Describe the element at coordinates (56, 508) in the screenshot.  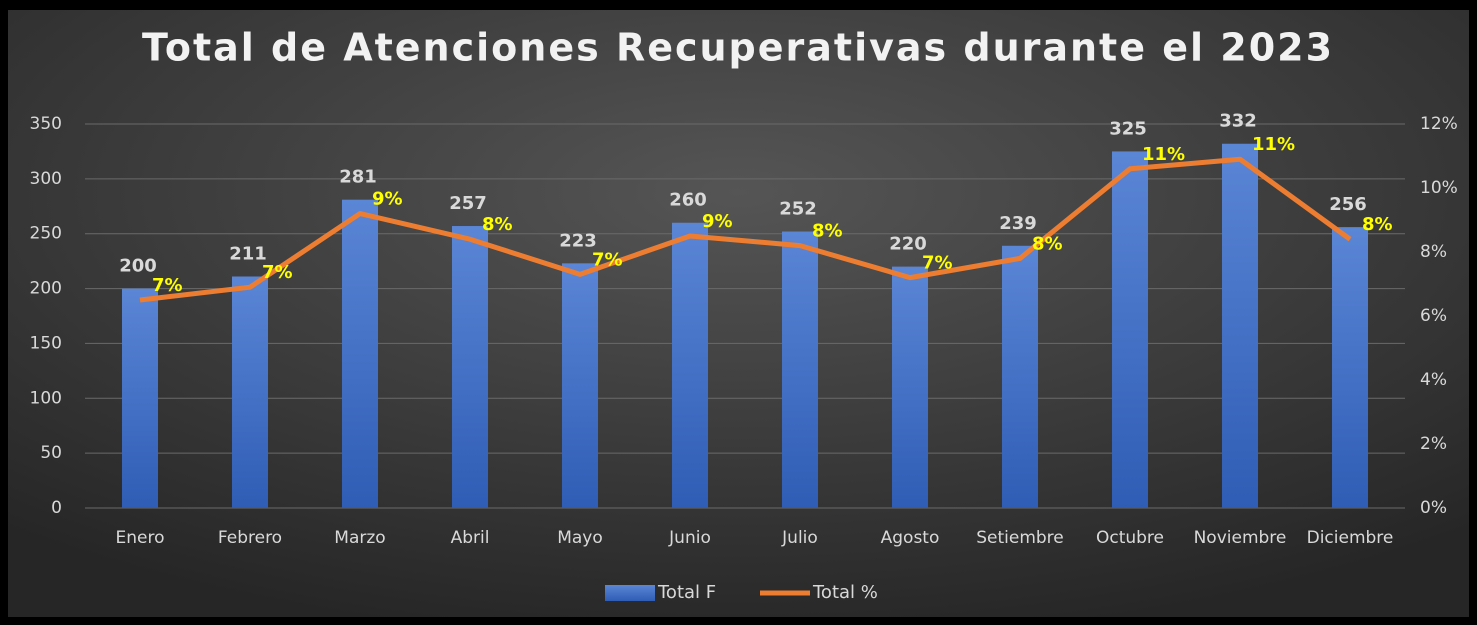
I see `y-tick-label: 0` at that location.